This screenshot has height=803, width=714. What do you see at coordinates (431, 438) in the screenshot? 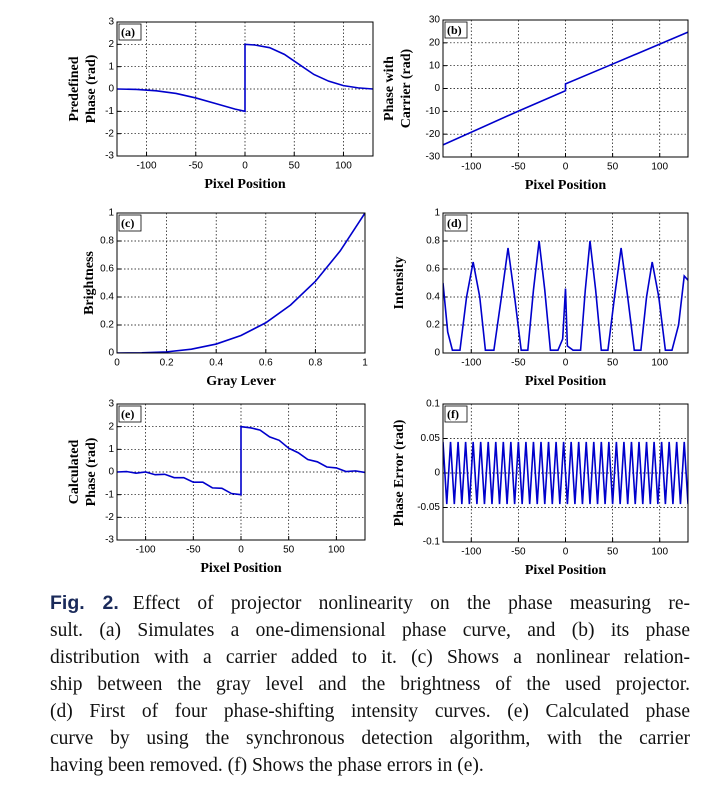
I see `y-tick-label: 0.05` at bounding box center [431, 438].